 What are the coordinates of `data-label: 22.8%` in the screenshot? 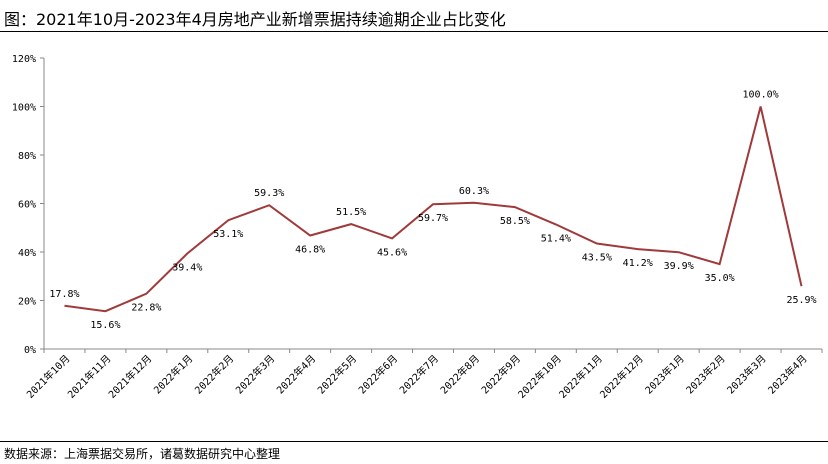 It's located at (146, 308).